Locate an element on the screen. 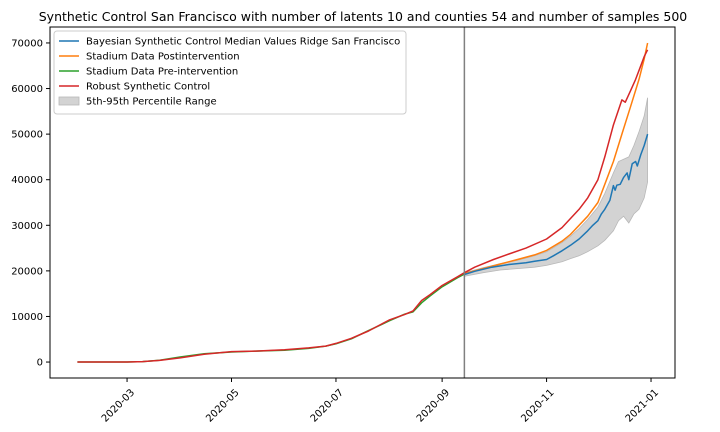  y-axis: 0 10000 20000 30000 40000 50000 60000 70000 is located at coordinates (30, 203).